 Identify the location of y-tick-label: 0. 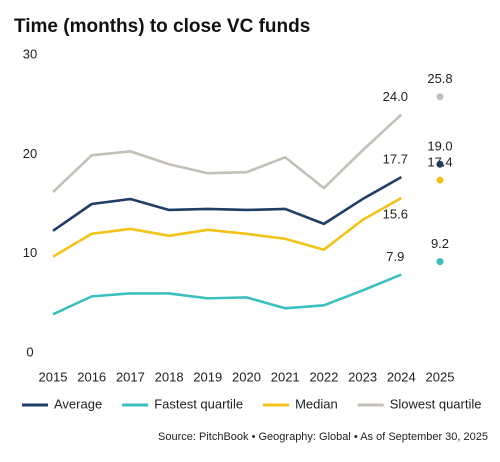
(29, 351).